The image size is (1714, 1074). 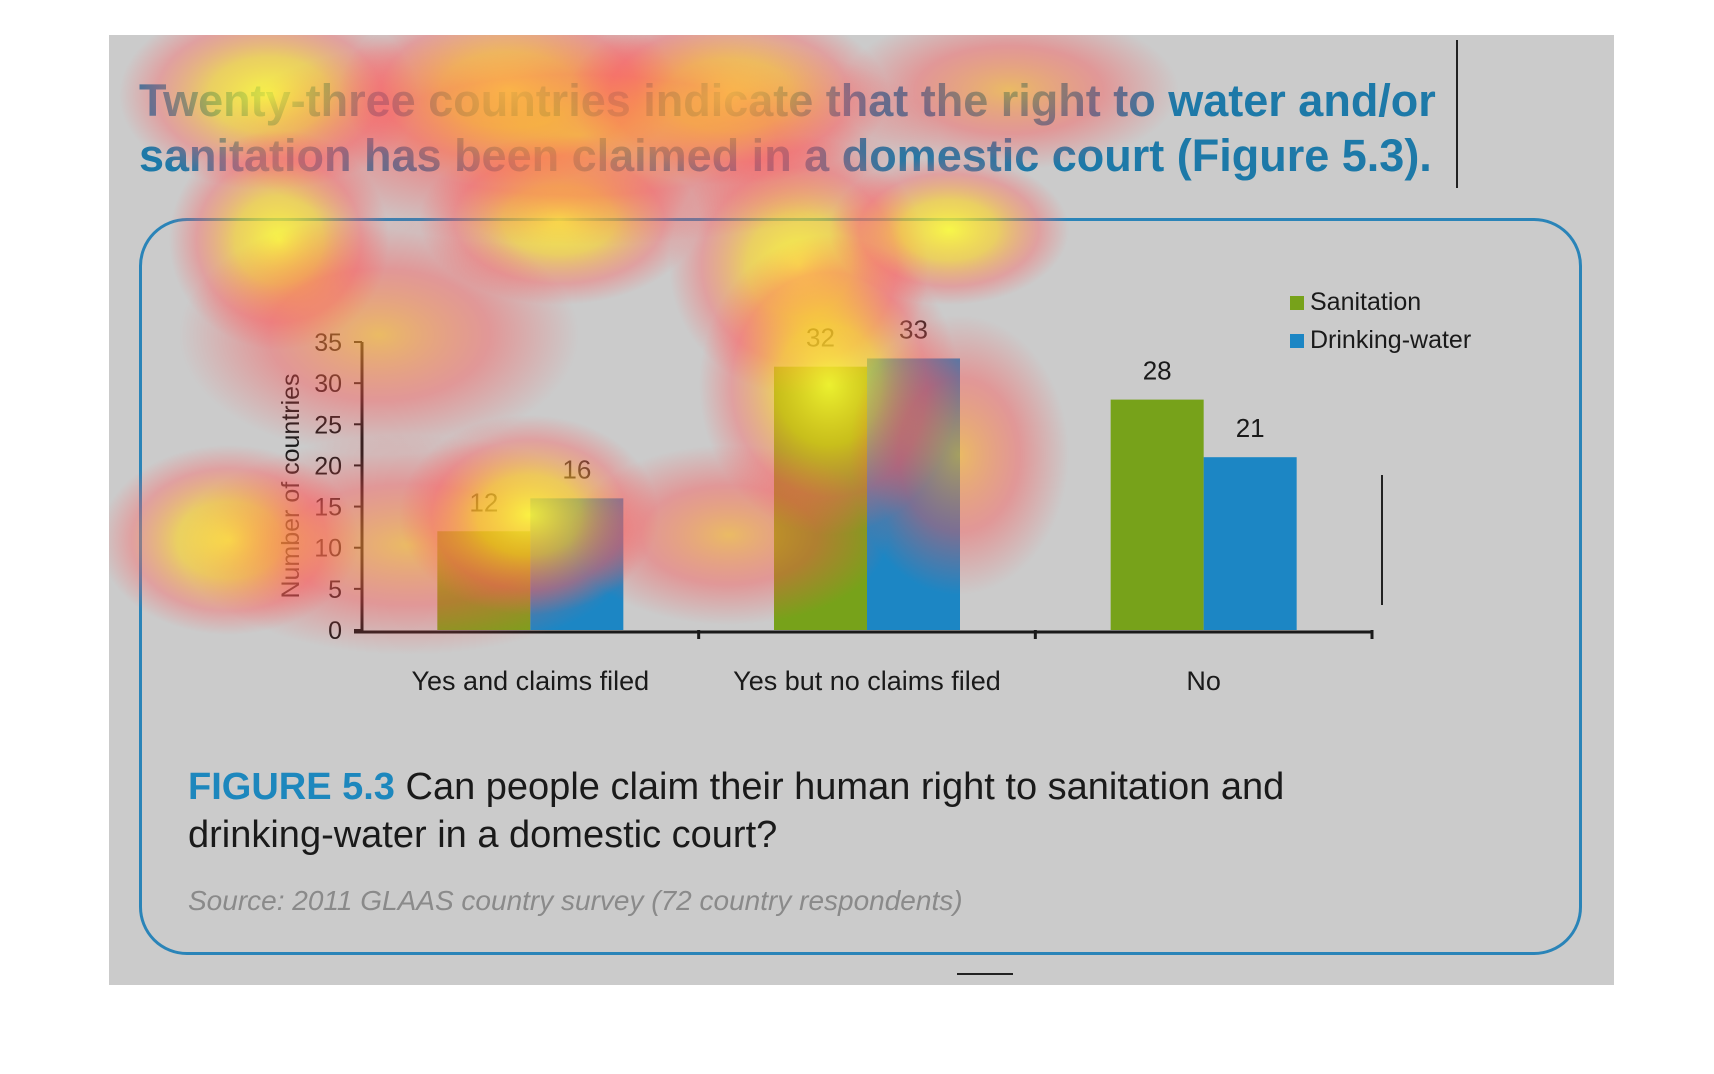 I want to click on x-tick-label: Yes and claims filed, so click(x=531, y=681).